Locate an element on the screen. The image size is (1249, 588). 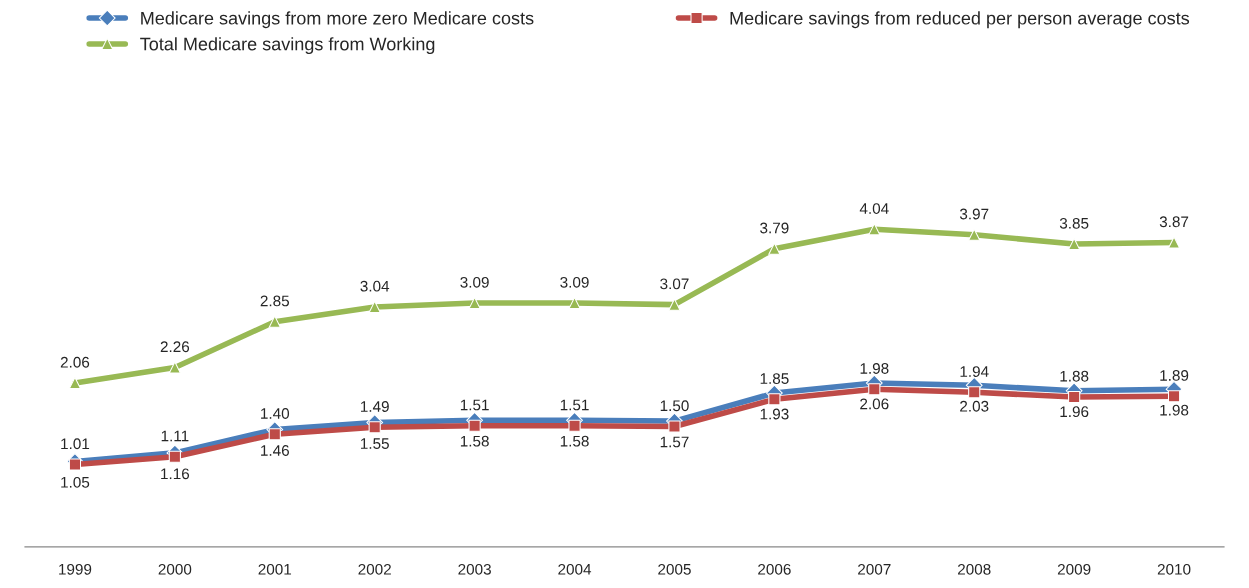
x-tick-label: 2006 is located at coordinates (774, 569).